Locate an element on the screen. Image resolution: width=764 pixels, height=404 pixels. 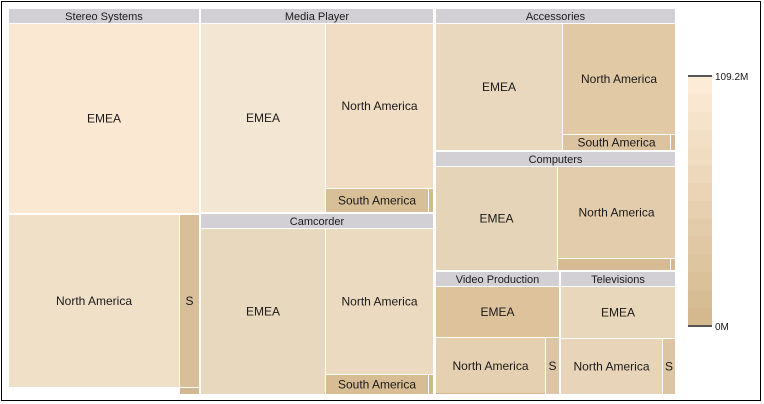
treemap-group-computers: Computers EMEA North America is located at coordinates (555, 211).